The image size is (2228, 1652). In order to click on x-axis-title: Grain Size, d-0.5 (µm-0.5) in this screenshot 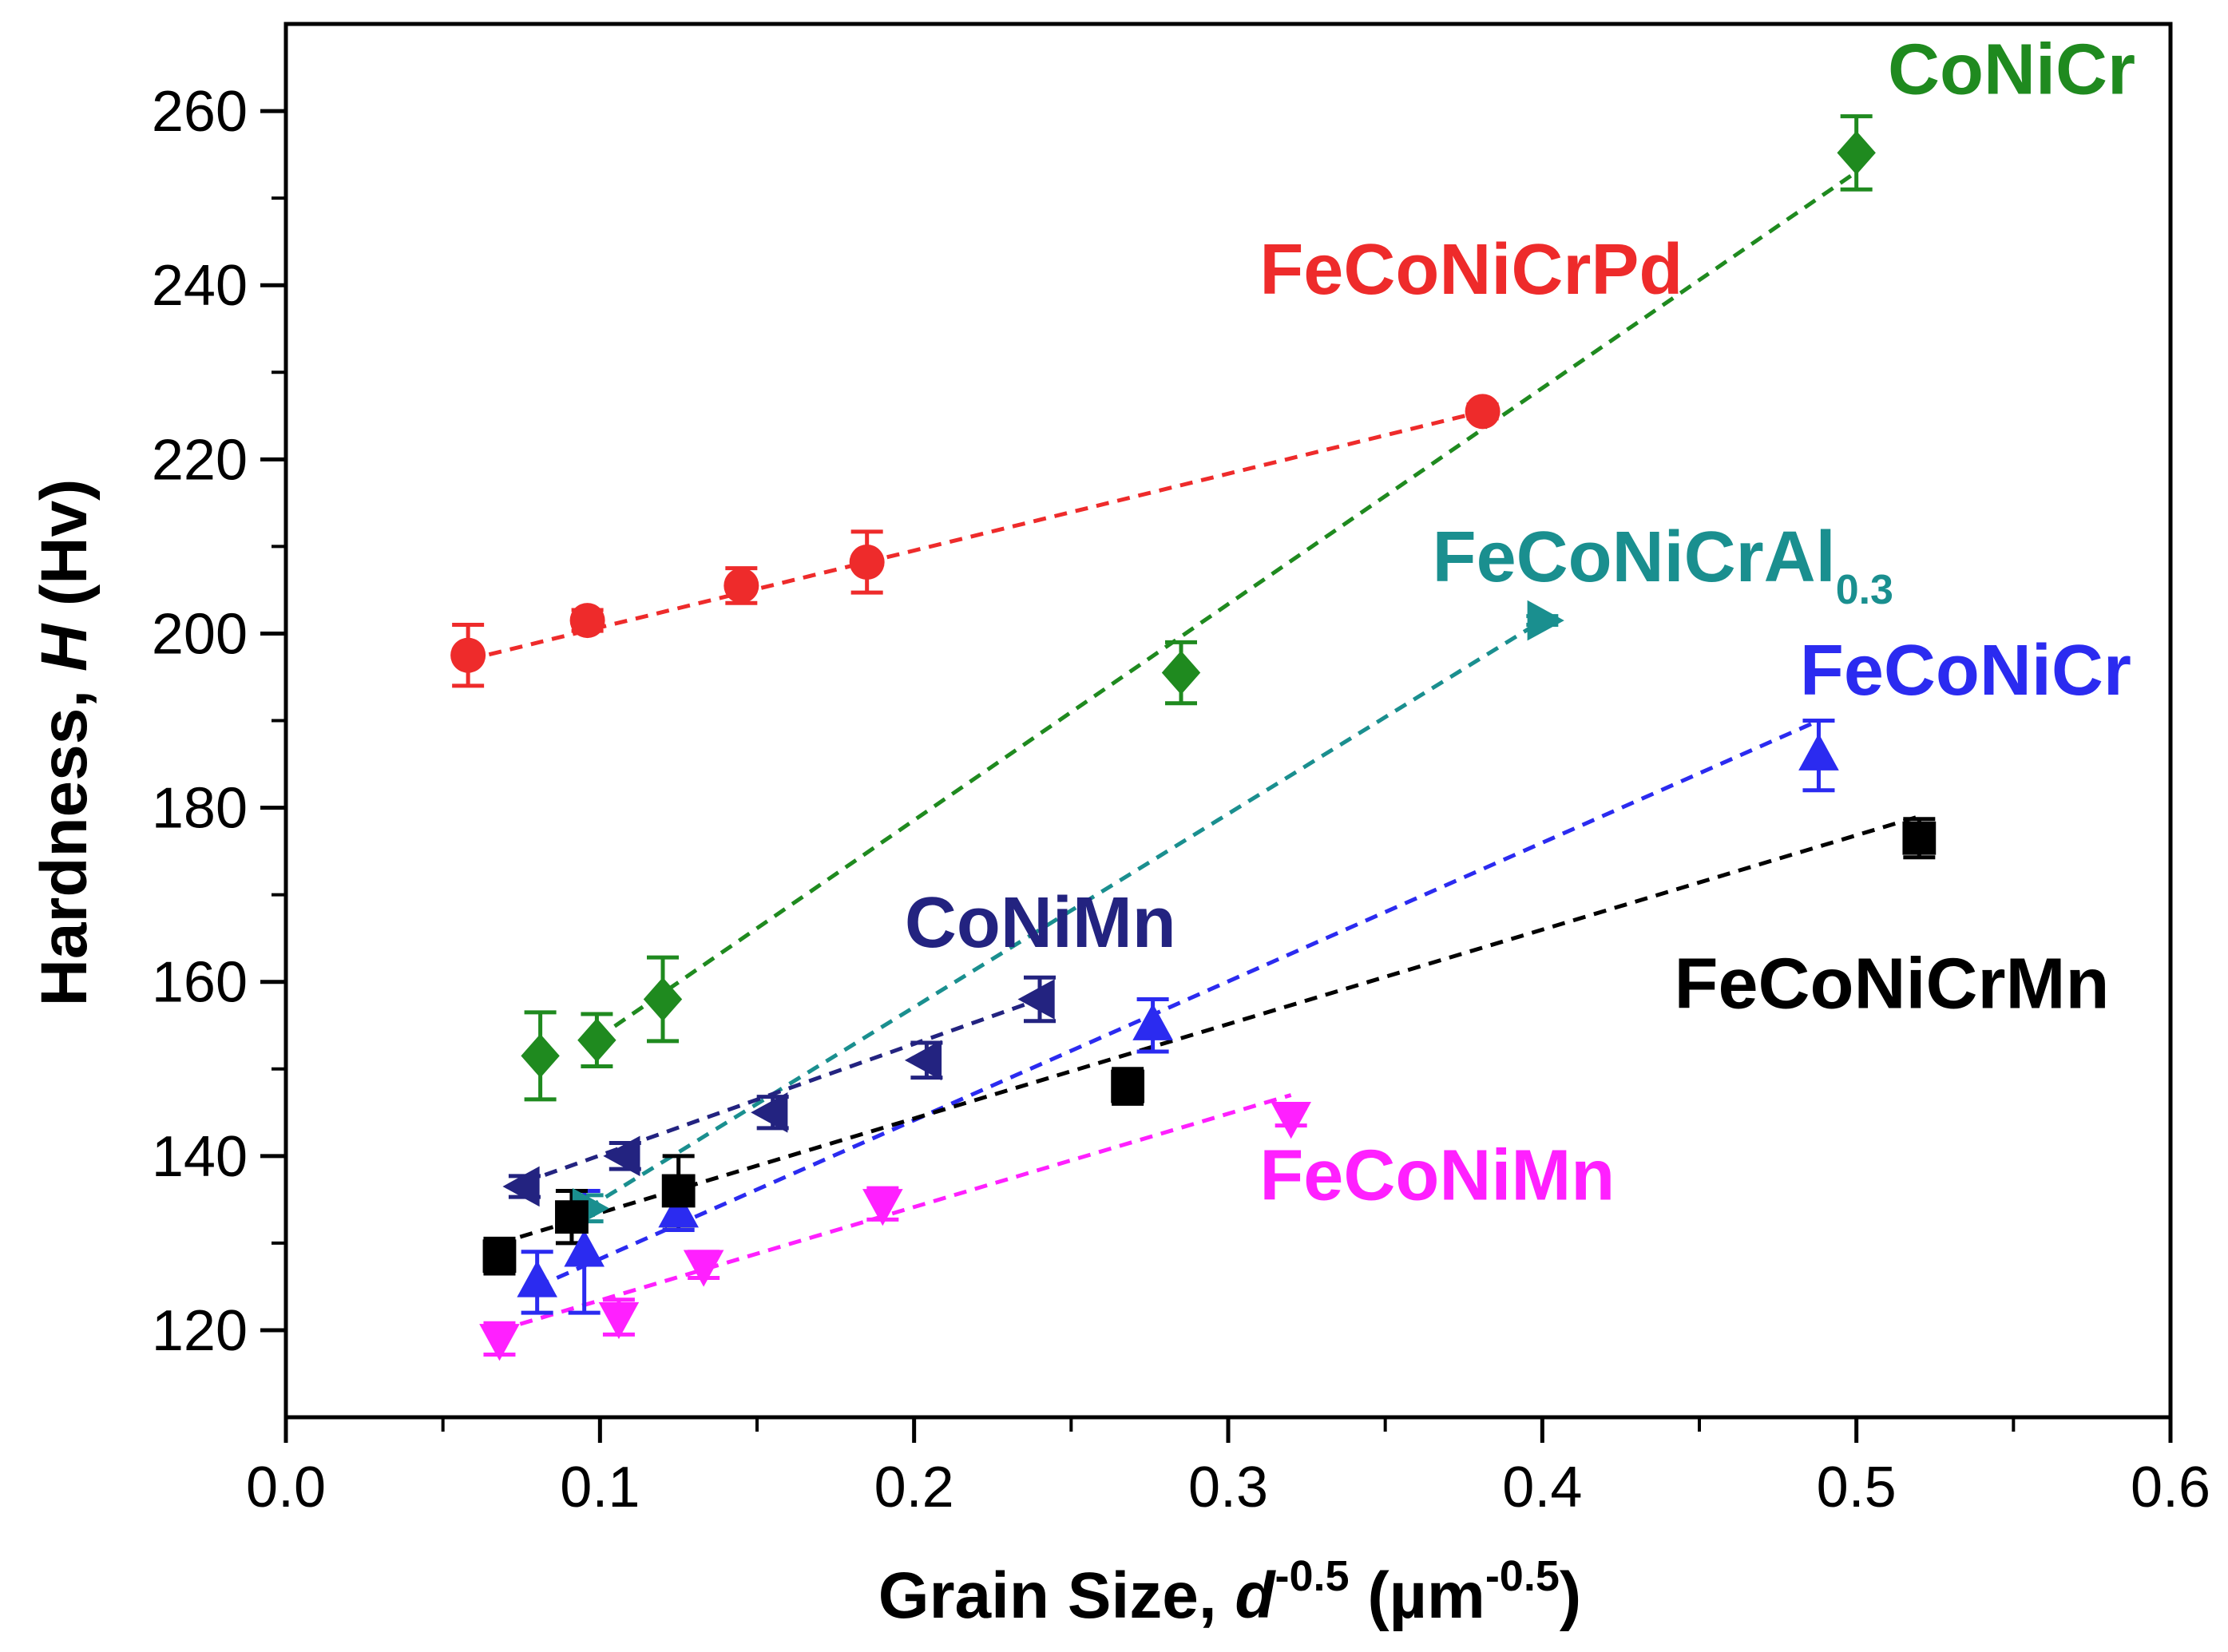, I will do `click(1229, 1592)`.